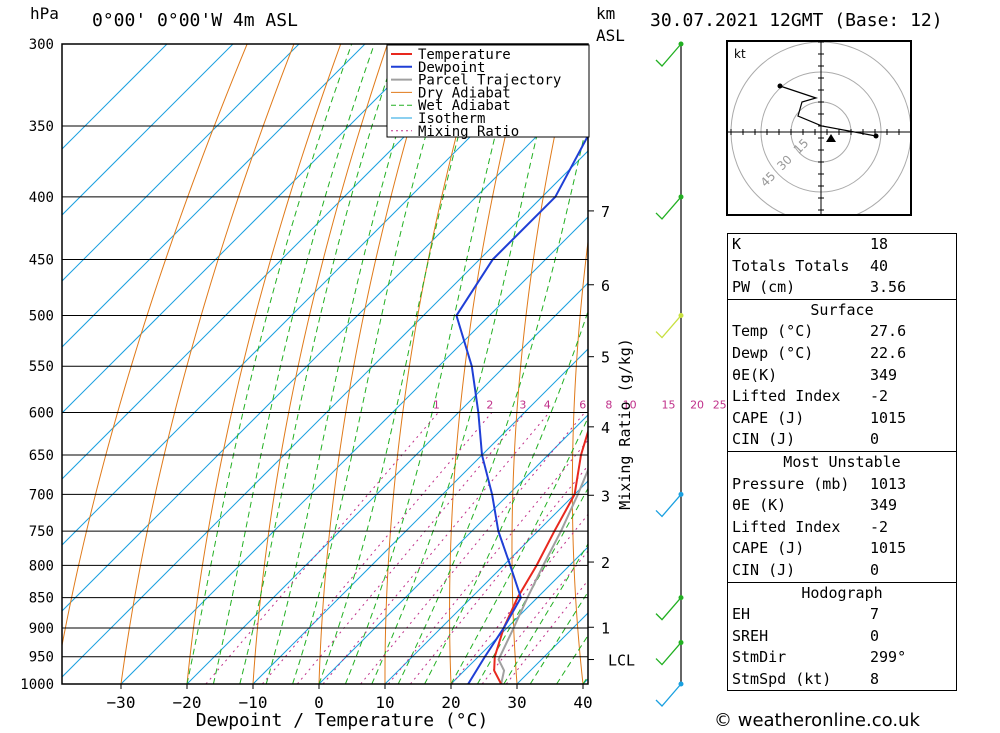 Image resolution: width=1000 pixels, height=733 pixels. What do you see at coordinates (605, 286) in the screenshot?
I see `height-tick-label: 6` at bounding box center [605, 286].